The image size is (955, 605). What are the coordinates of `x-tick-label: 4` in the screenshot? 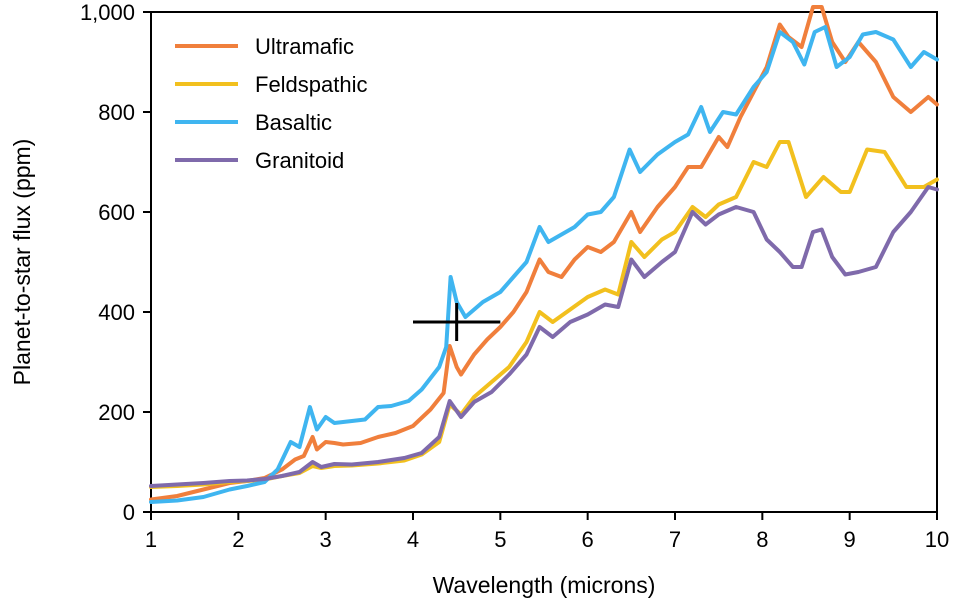 It's located at (413, 539).